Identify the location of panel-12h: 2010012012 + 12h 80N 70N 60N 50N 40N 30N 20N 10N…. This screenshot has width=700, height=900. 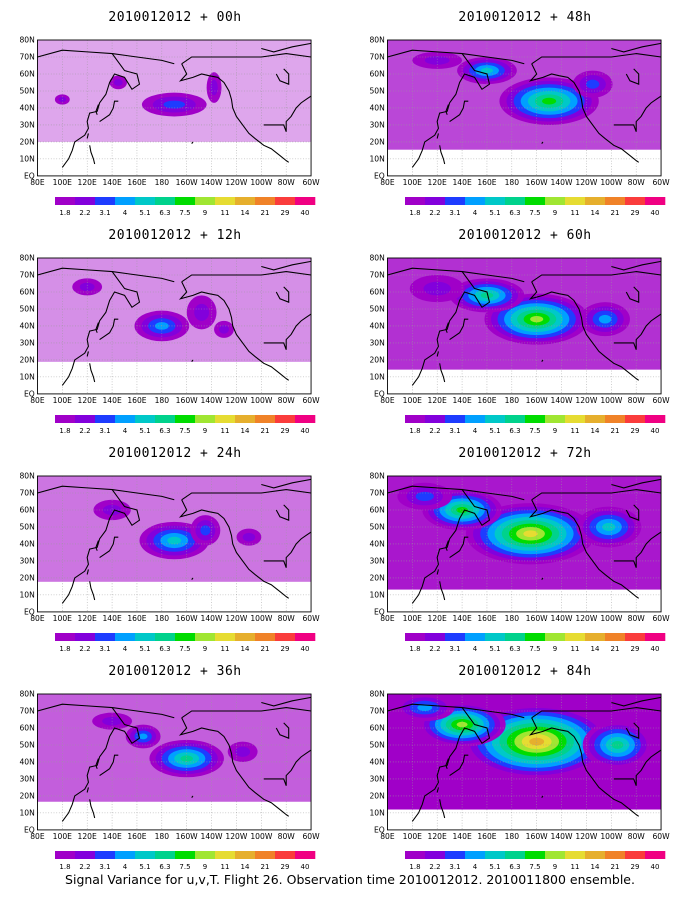
(175, 329).